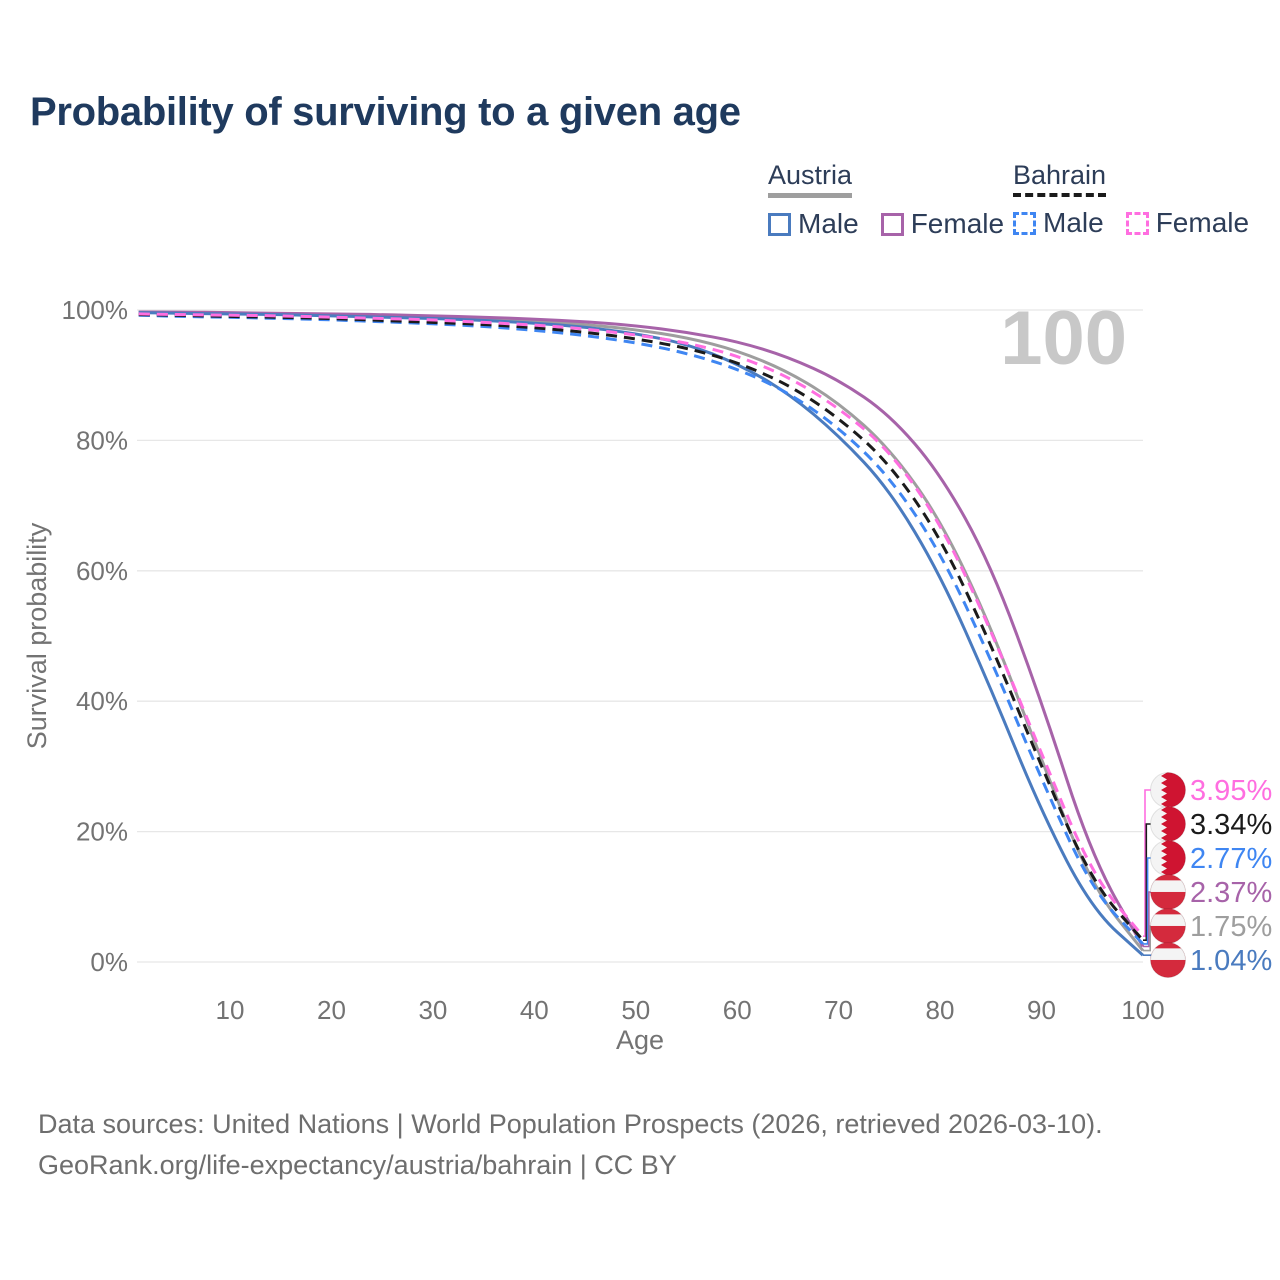 The height and width of the screenshot is (1280, 1280). I want to click on end-value-label-bahrain-female: 3.95%, so click(1231, 791).